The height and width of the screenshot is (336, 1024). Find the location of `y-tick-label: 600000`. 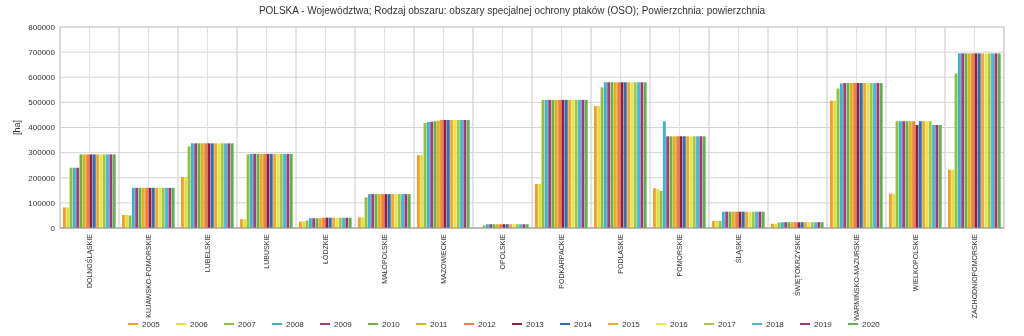

y-tick-label: 600000 is located at coordinates (42, 78).